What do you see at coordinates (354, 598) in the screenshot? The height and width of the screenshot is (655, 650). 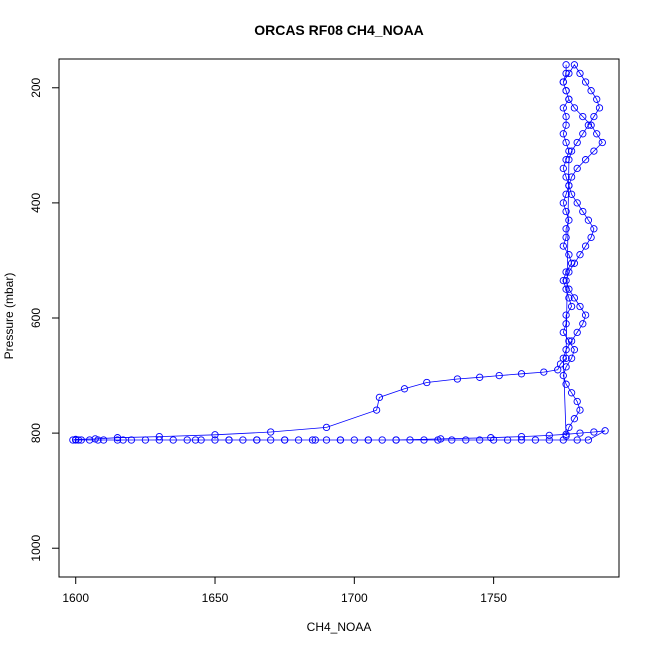 I see `x-tick-label: 1700` at bounding box center [354, 598].